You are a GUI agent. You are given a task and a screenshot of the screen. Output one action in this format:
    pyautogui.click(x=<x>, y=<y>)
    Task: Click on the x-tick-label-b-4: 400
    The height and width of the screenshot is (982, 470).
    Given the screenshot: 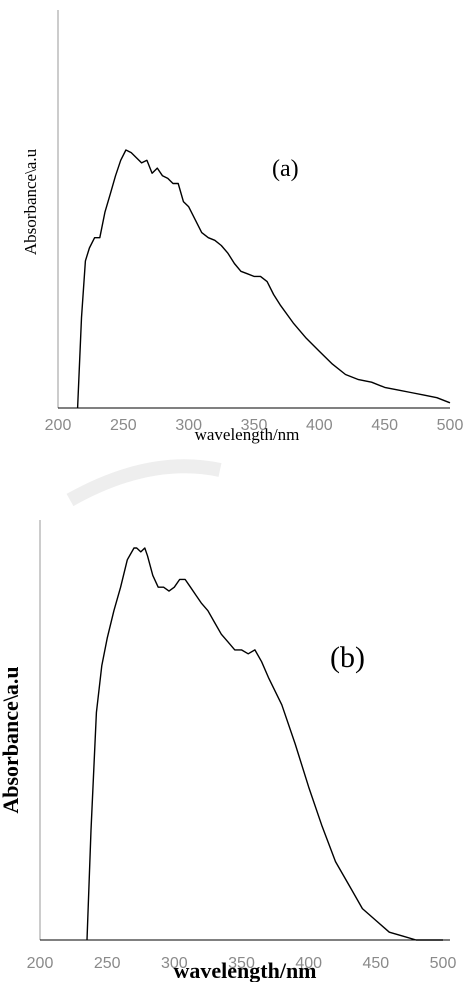 What is the action you would take?
    pyautogui.click(x=308, y=963)
    